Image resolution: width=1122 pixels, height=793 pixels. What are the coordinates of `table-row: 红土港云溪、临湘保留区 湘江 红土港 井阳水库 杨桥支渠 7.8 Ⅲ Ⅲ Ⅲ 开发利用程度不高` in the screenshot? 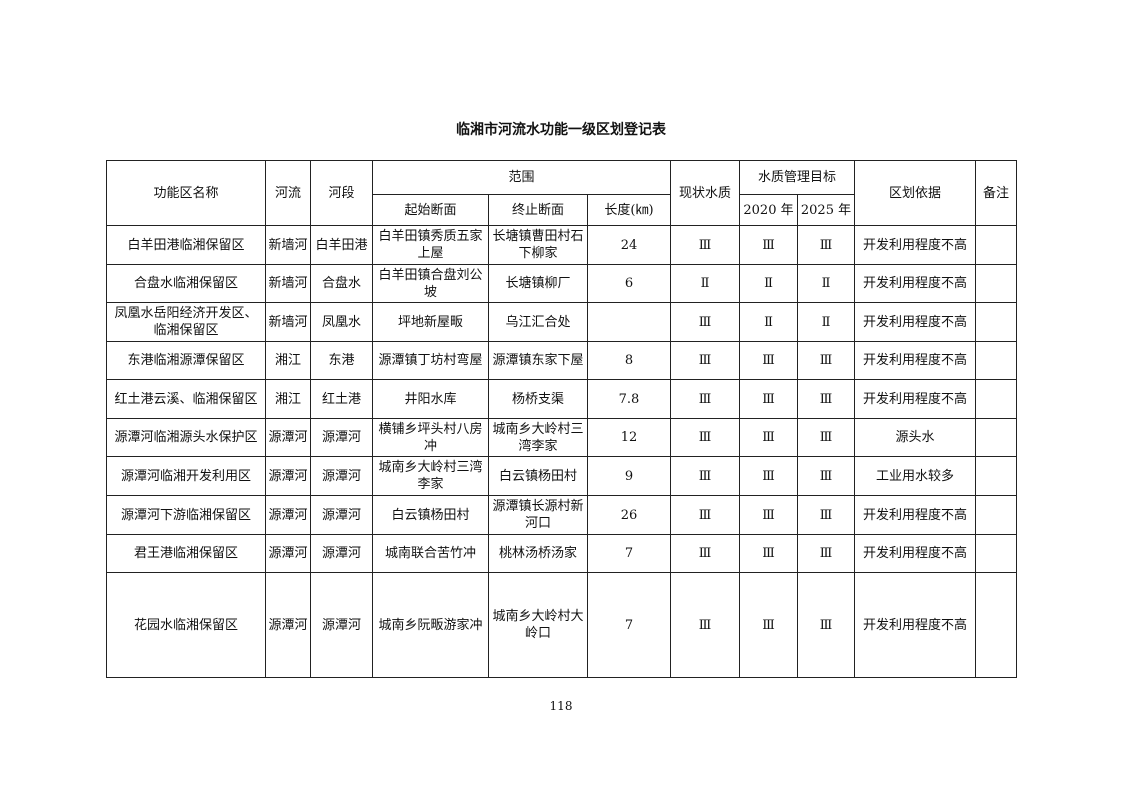 It's located at (561, 399).